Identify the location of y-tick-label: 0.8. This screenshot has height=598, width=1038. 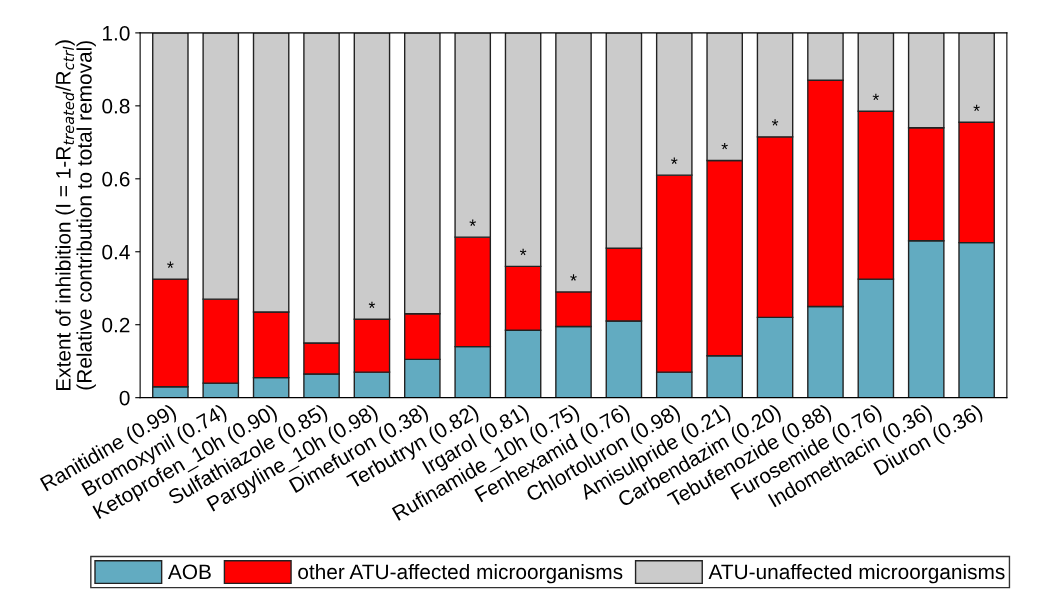
(116, 106).